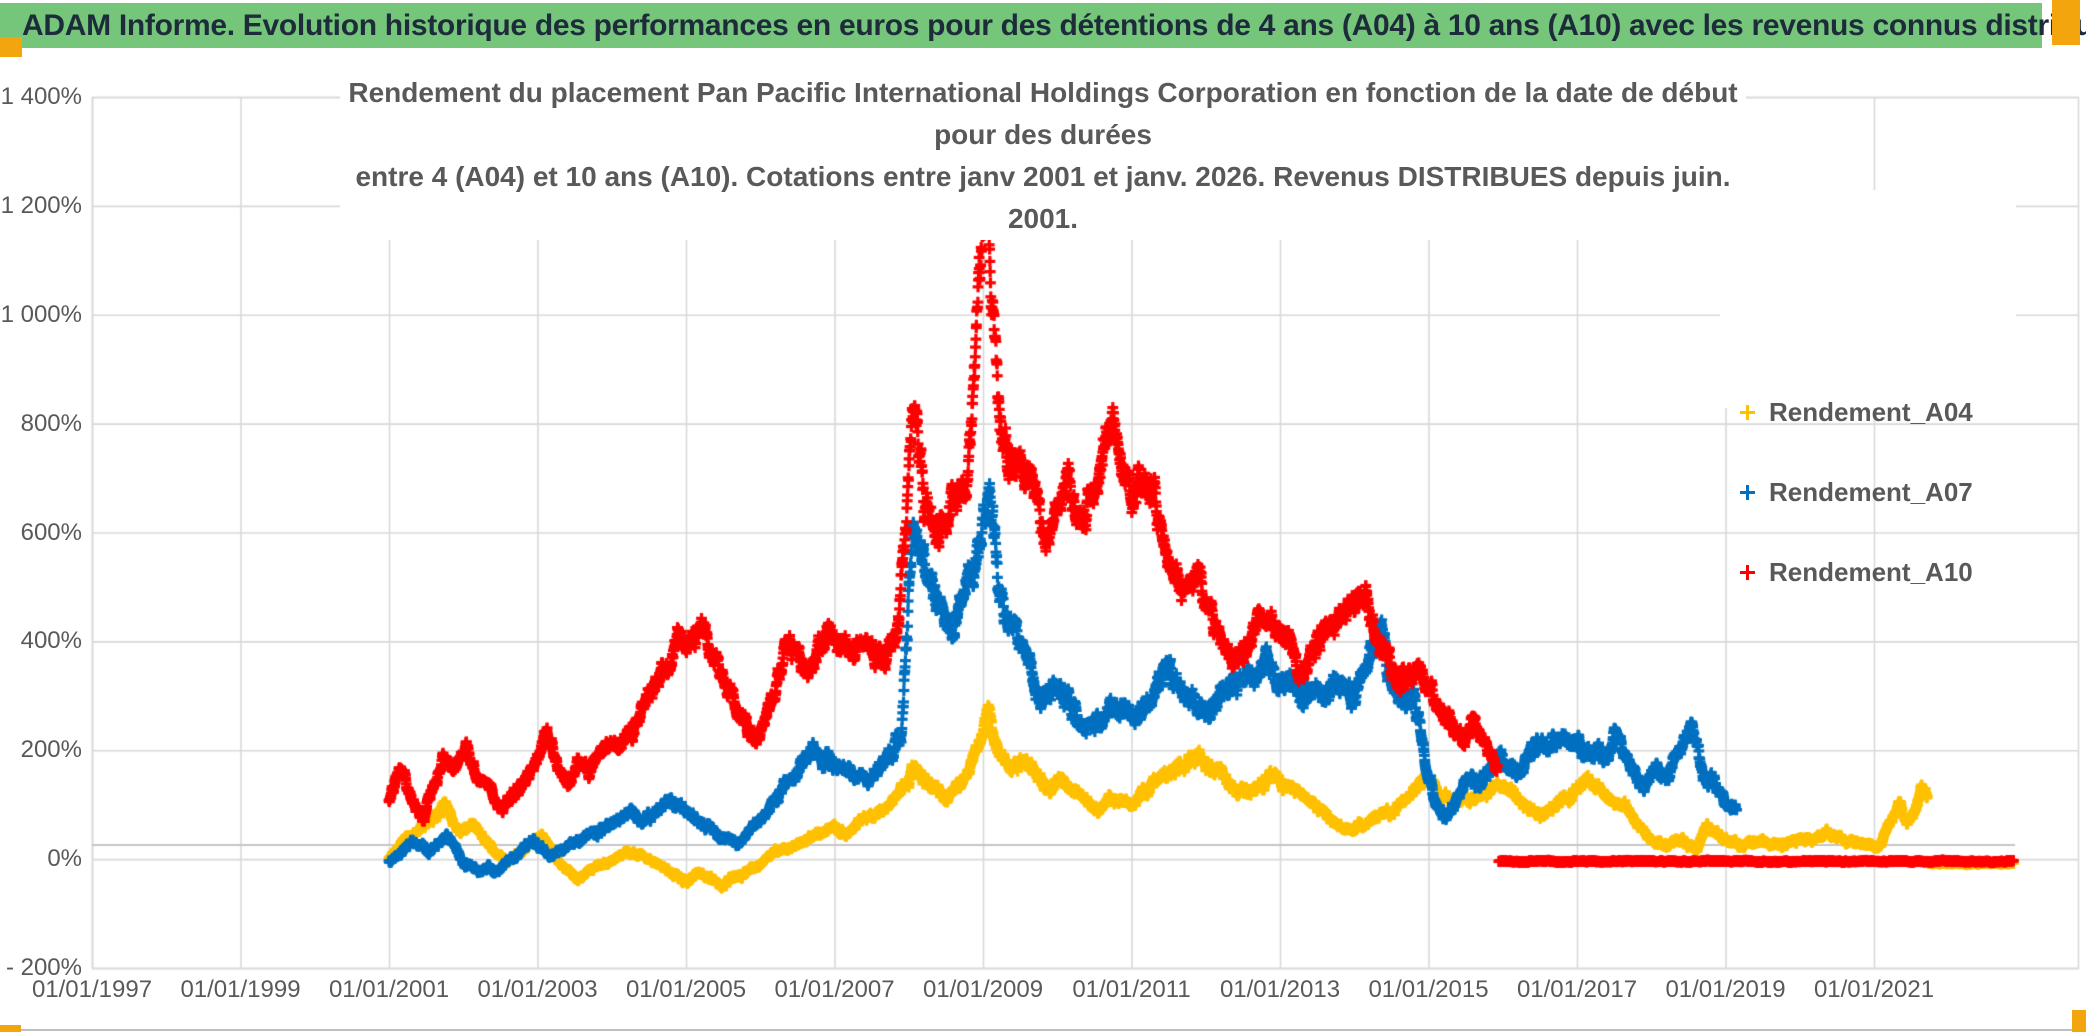  What do you see at coordinates (1871, 411) in the screenshot?
I see `legend-label: Rendement_A04` at bounding box center [1871, 411].